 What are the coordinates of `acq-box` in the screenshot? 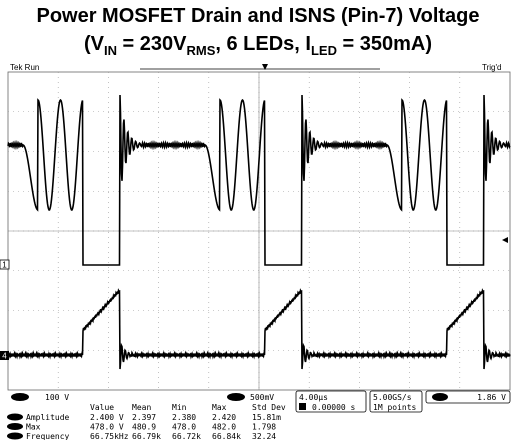 It's located at (396, 401).